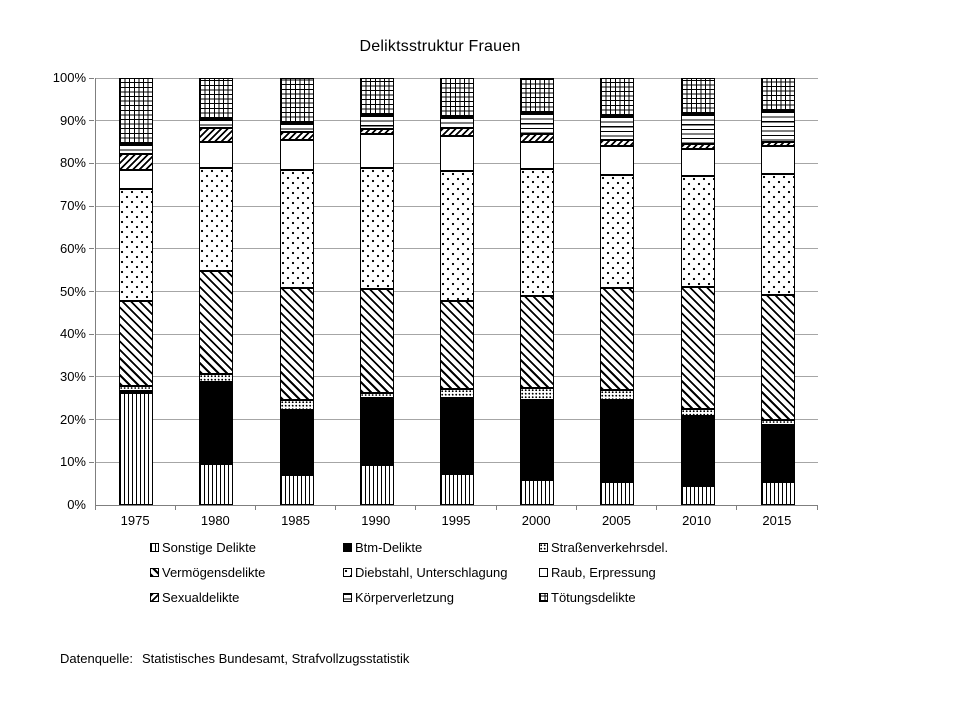 The width and height of the screenshot is (960, 720). Describe the element at coordinates (135, 520) in the screenshot. I see `x-tick-label: 1975` at that location.